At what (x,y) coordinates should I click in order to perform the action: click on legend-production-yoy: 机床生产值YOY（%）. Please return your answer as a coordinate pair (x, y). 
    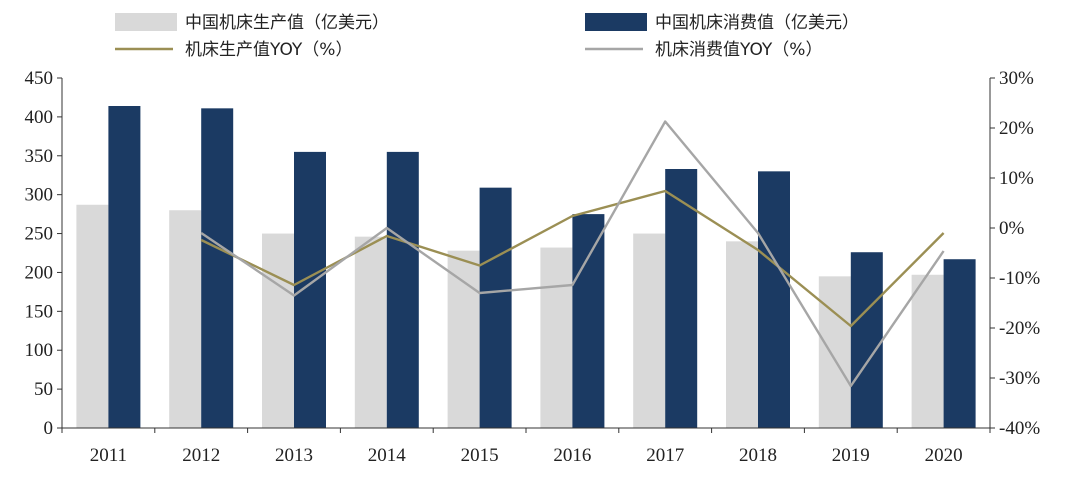
    Looking at the image, I should click on (233, 50).